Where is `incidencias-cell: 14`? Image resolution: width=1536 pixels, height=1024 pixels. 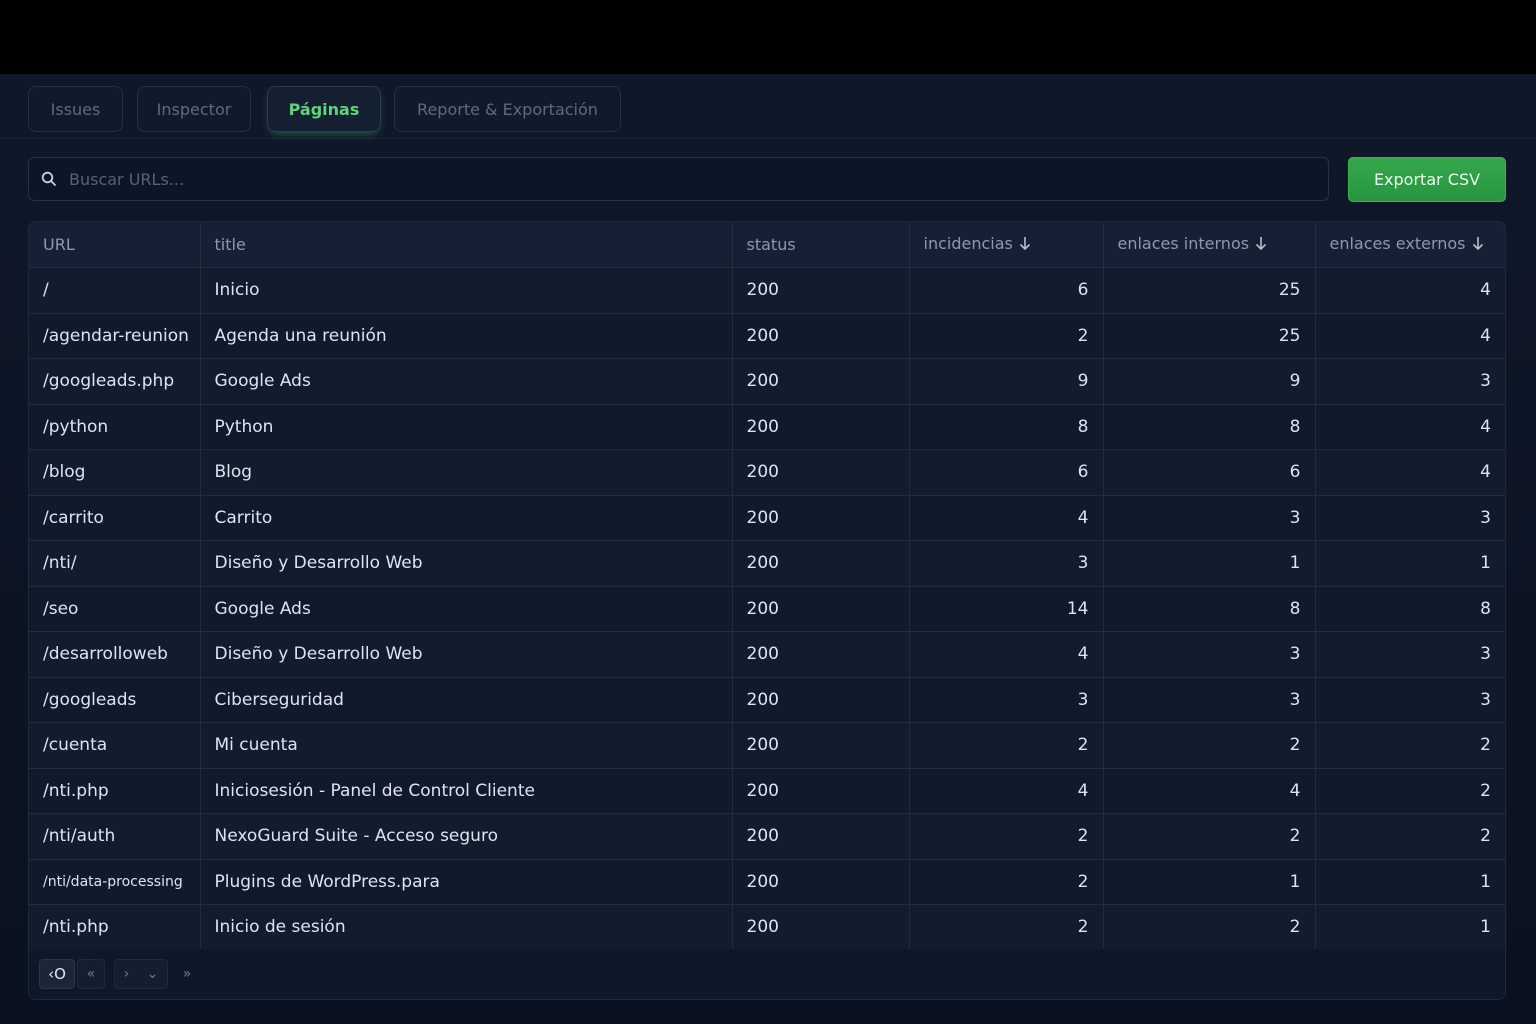 incidencias-cell: 14 is located at coordinates (1006, 609).